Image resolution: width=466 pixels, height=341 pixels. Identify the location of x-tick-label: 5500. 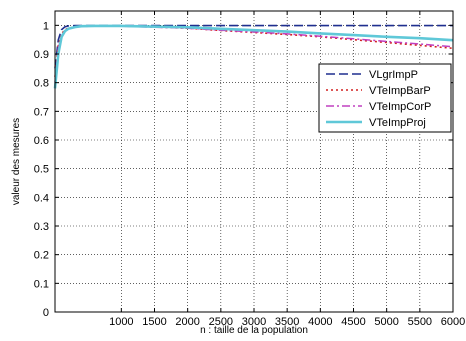
(420, 322).